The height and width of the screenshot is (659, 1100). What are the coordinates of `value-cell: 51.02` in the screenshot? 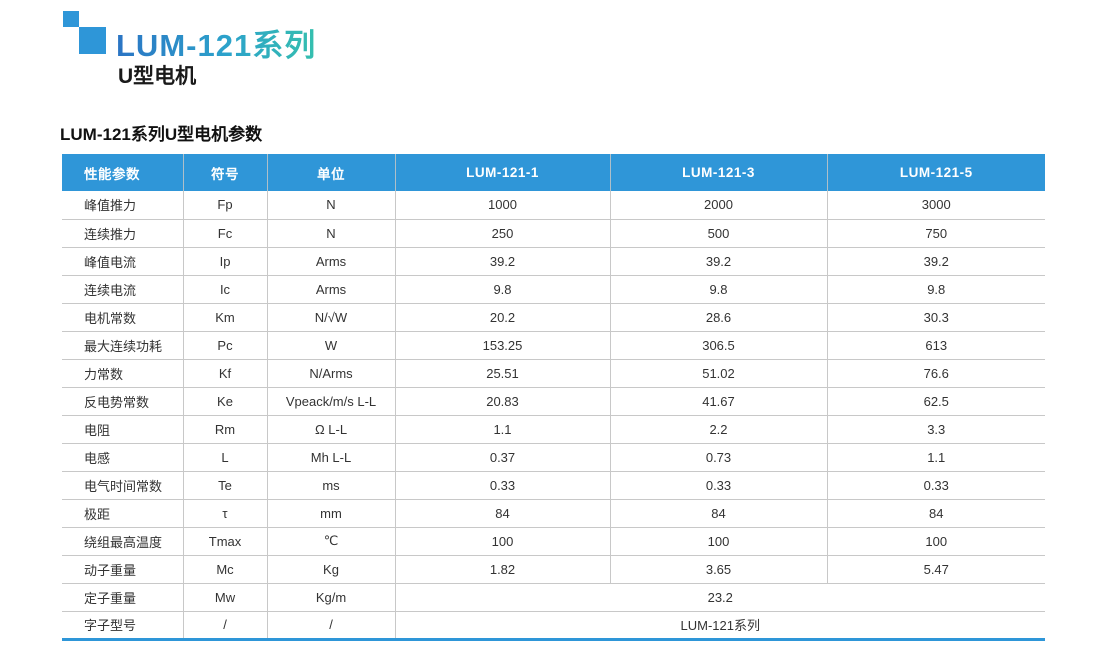 It's located at (718, 373).